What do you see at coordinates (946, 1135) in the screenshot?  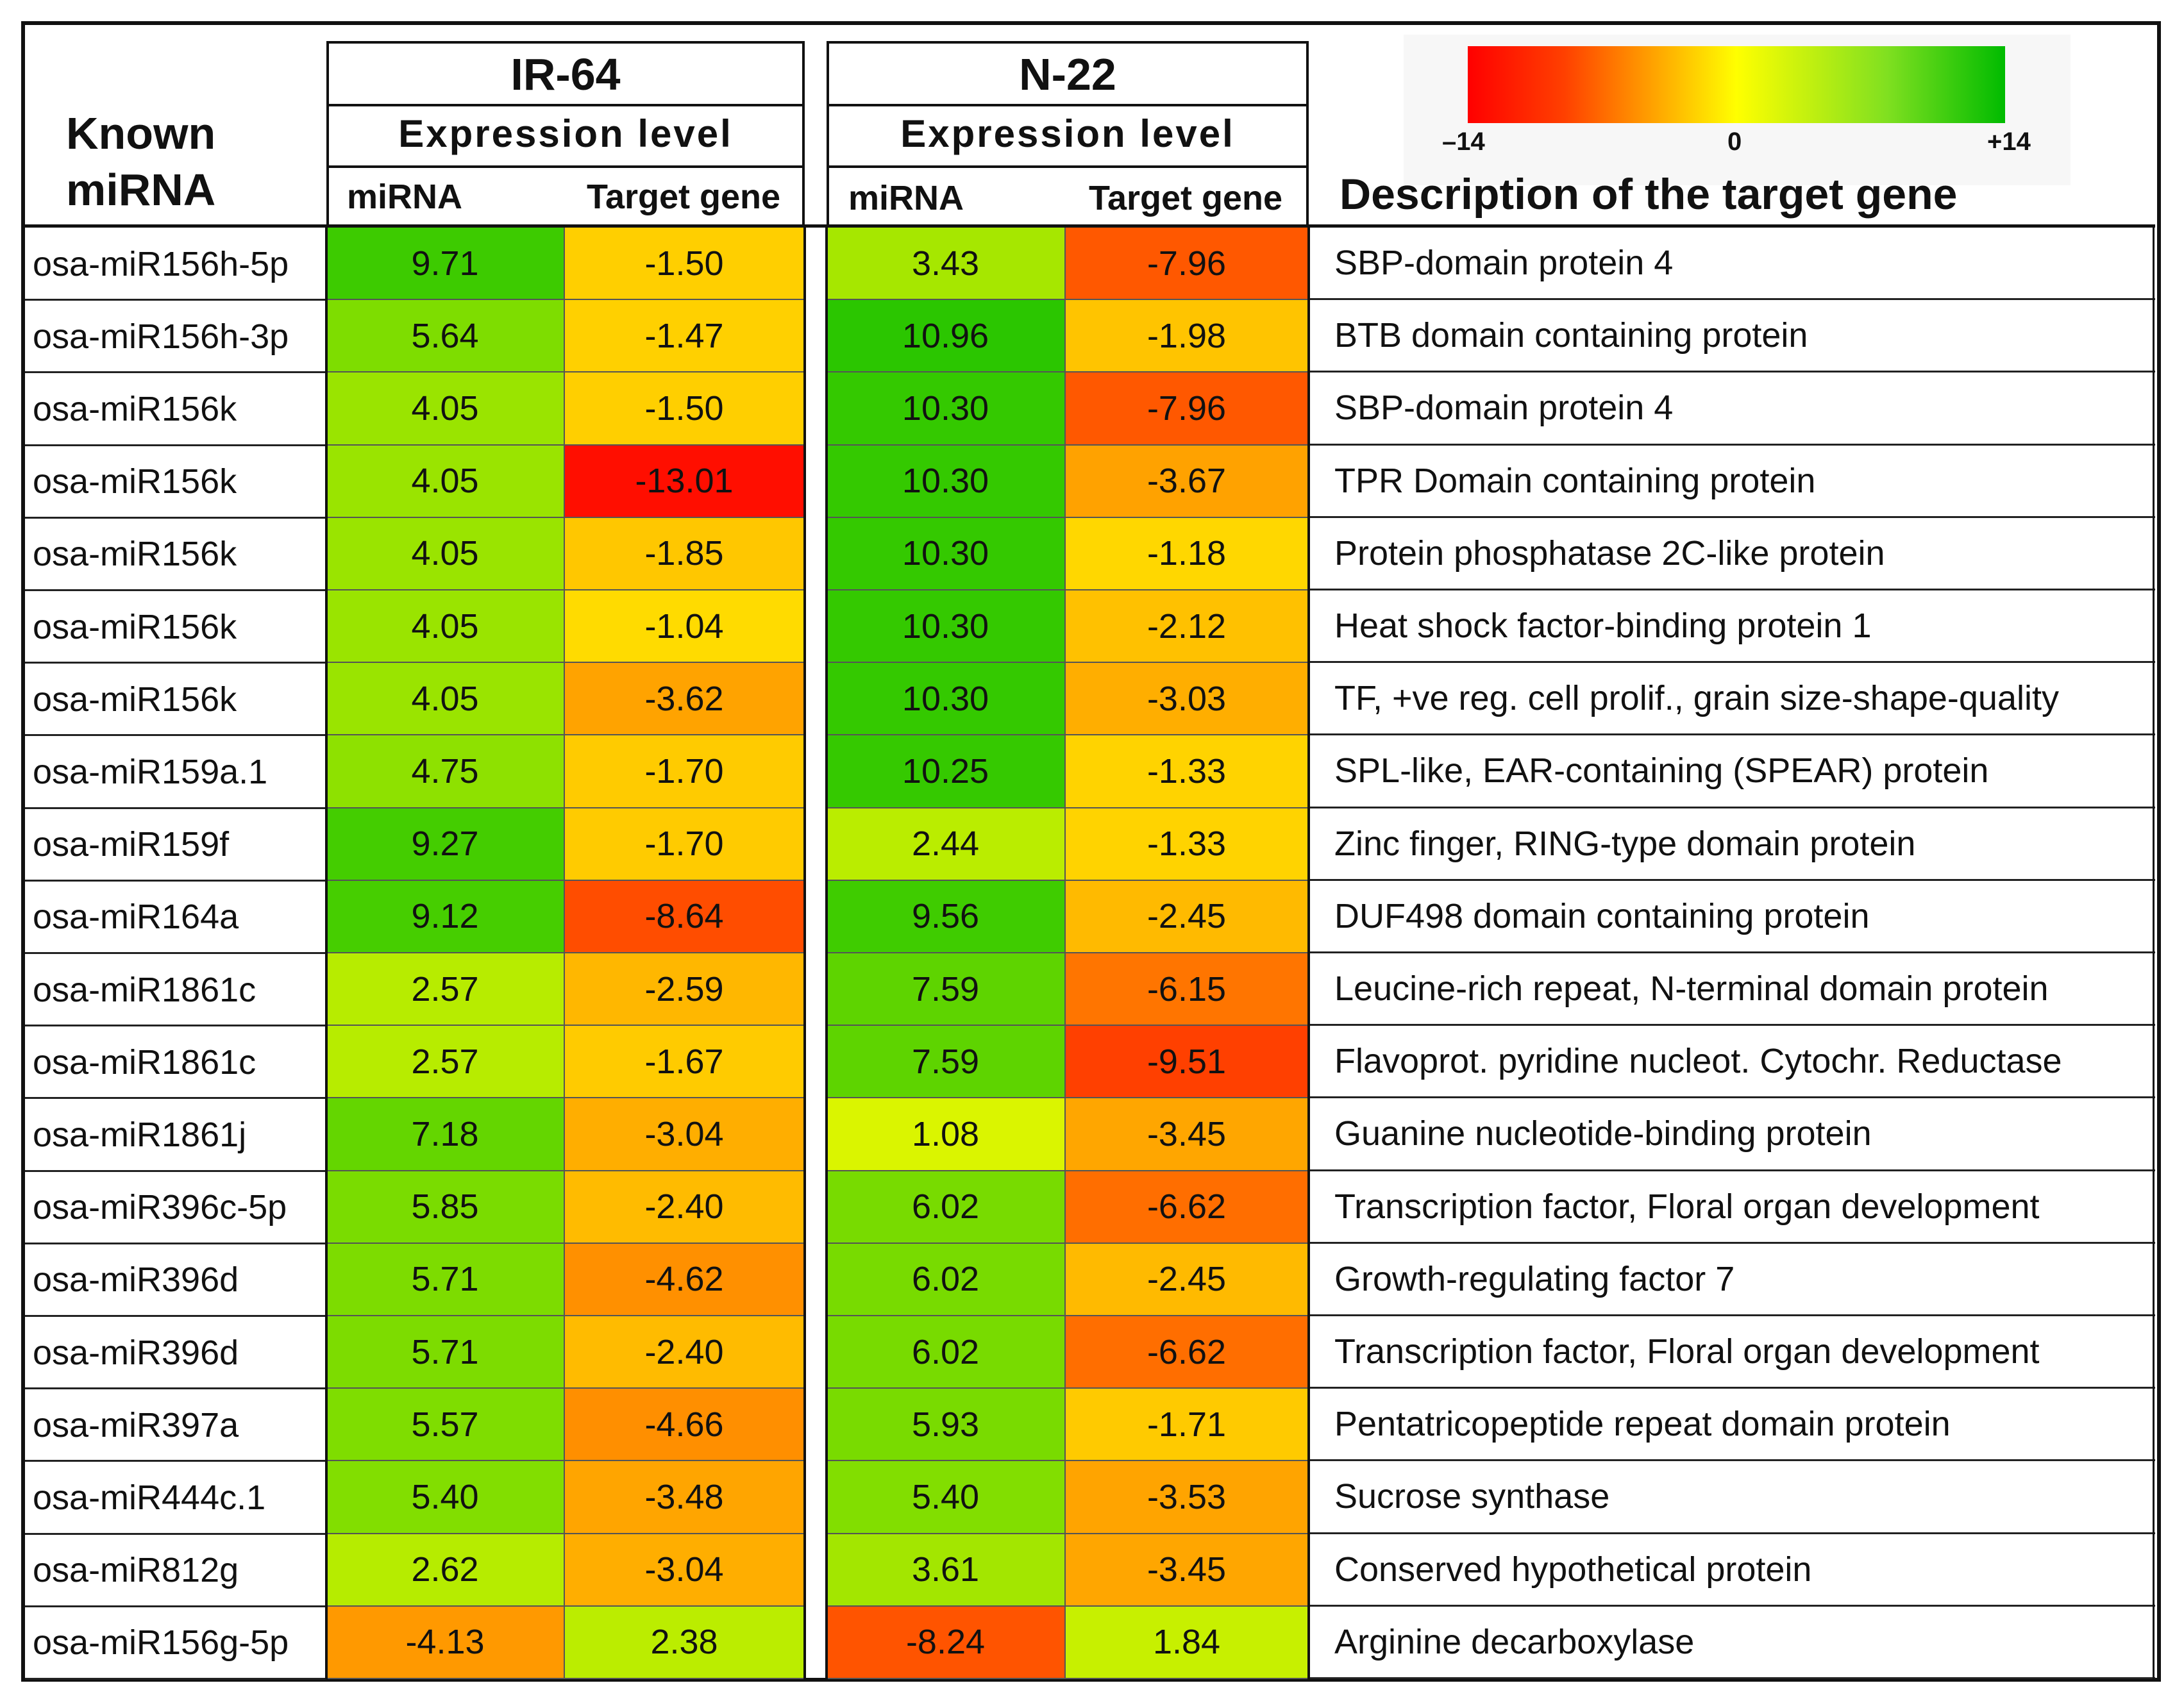 I see `heatmap-cell-n22-mirna: 1.08` at bounding box center [946, 1135].